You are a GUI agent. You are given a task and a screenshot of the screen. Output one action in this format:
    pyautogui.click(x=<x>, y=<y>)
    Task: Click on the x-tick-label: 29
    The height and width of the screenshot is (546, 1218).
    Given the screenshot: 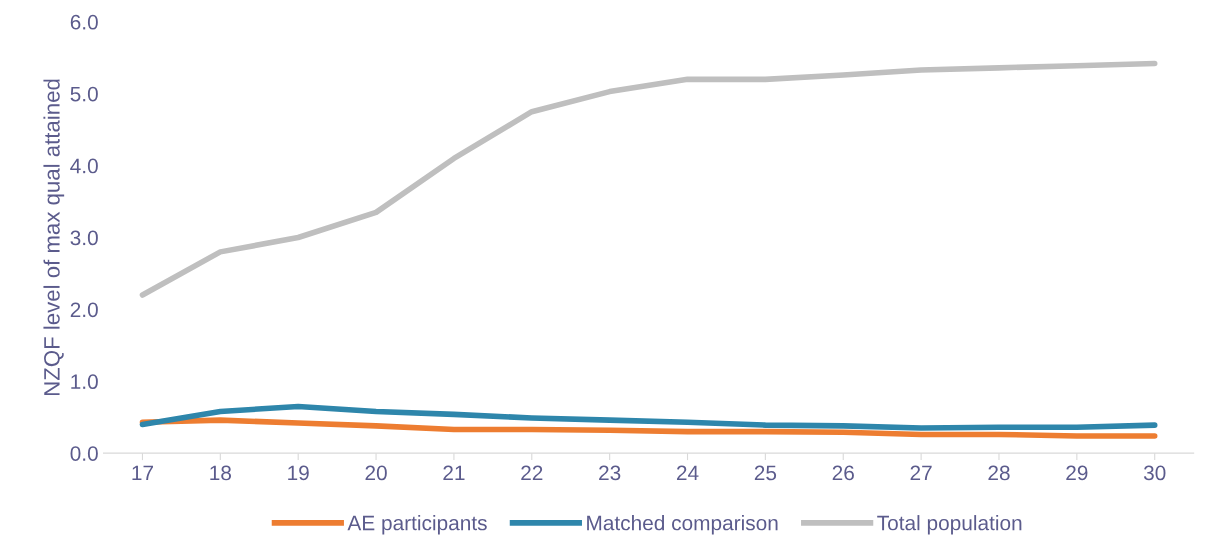 What is the action you would take?
    pyautogui.click(x=1077, y=473)
    